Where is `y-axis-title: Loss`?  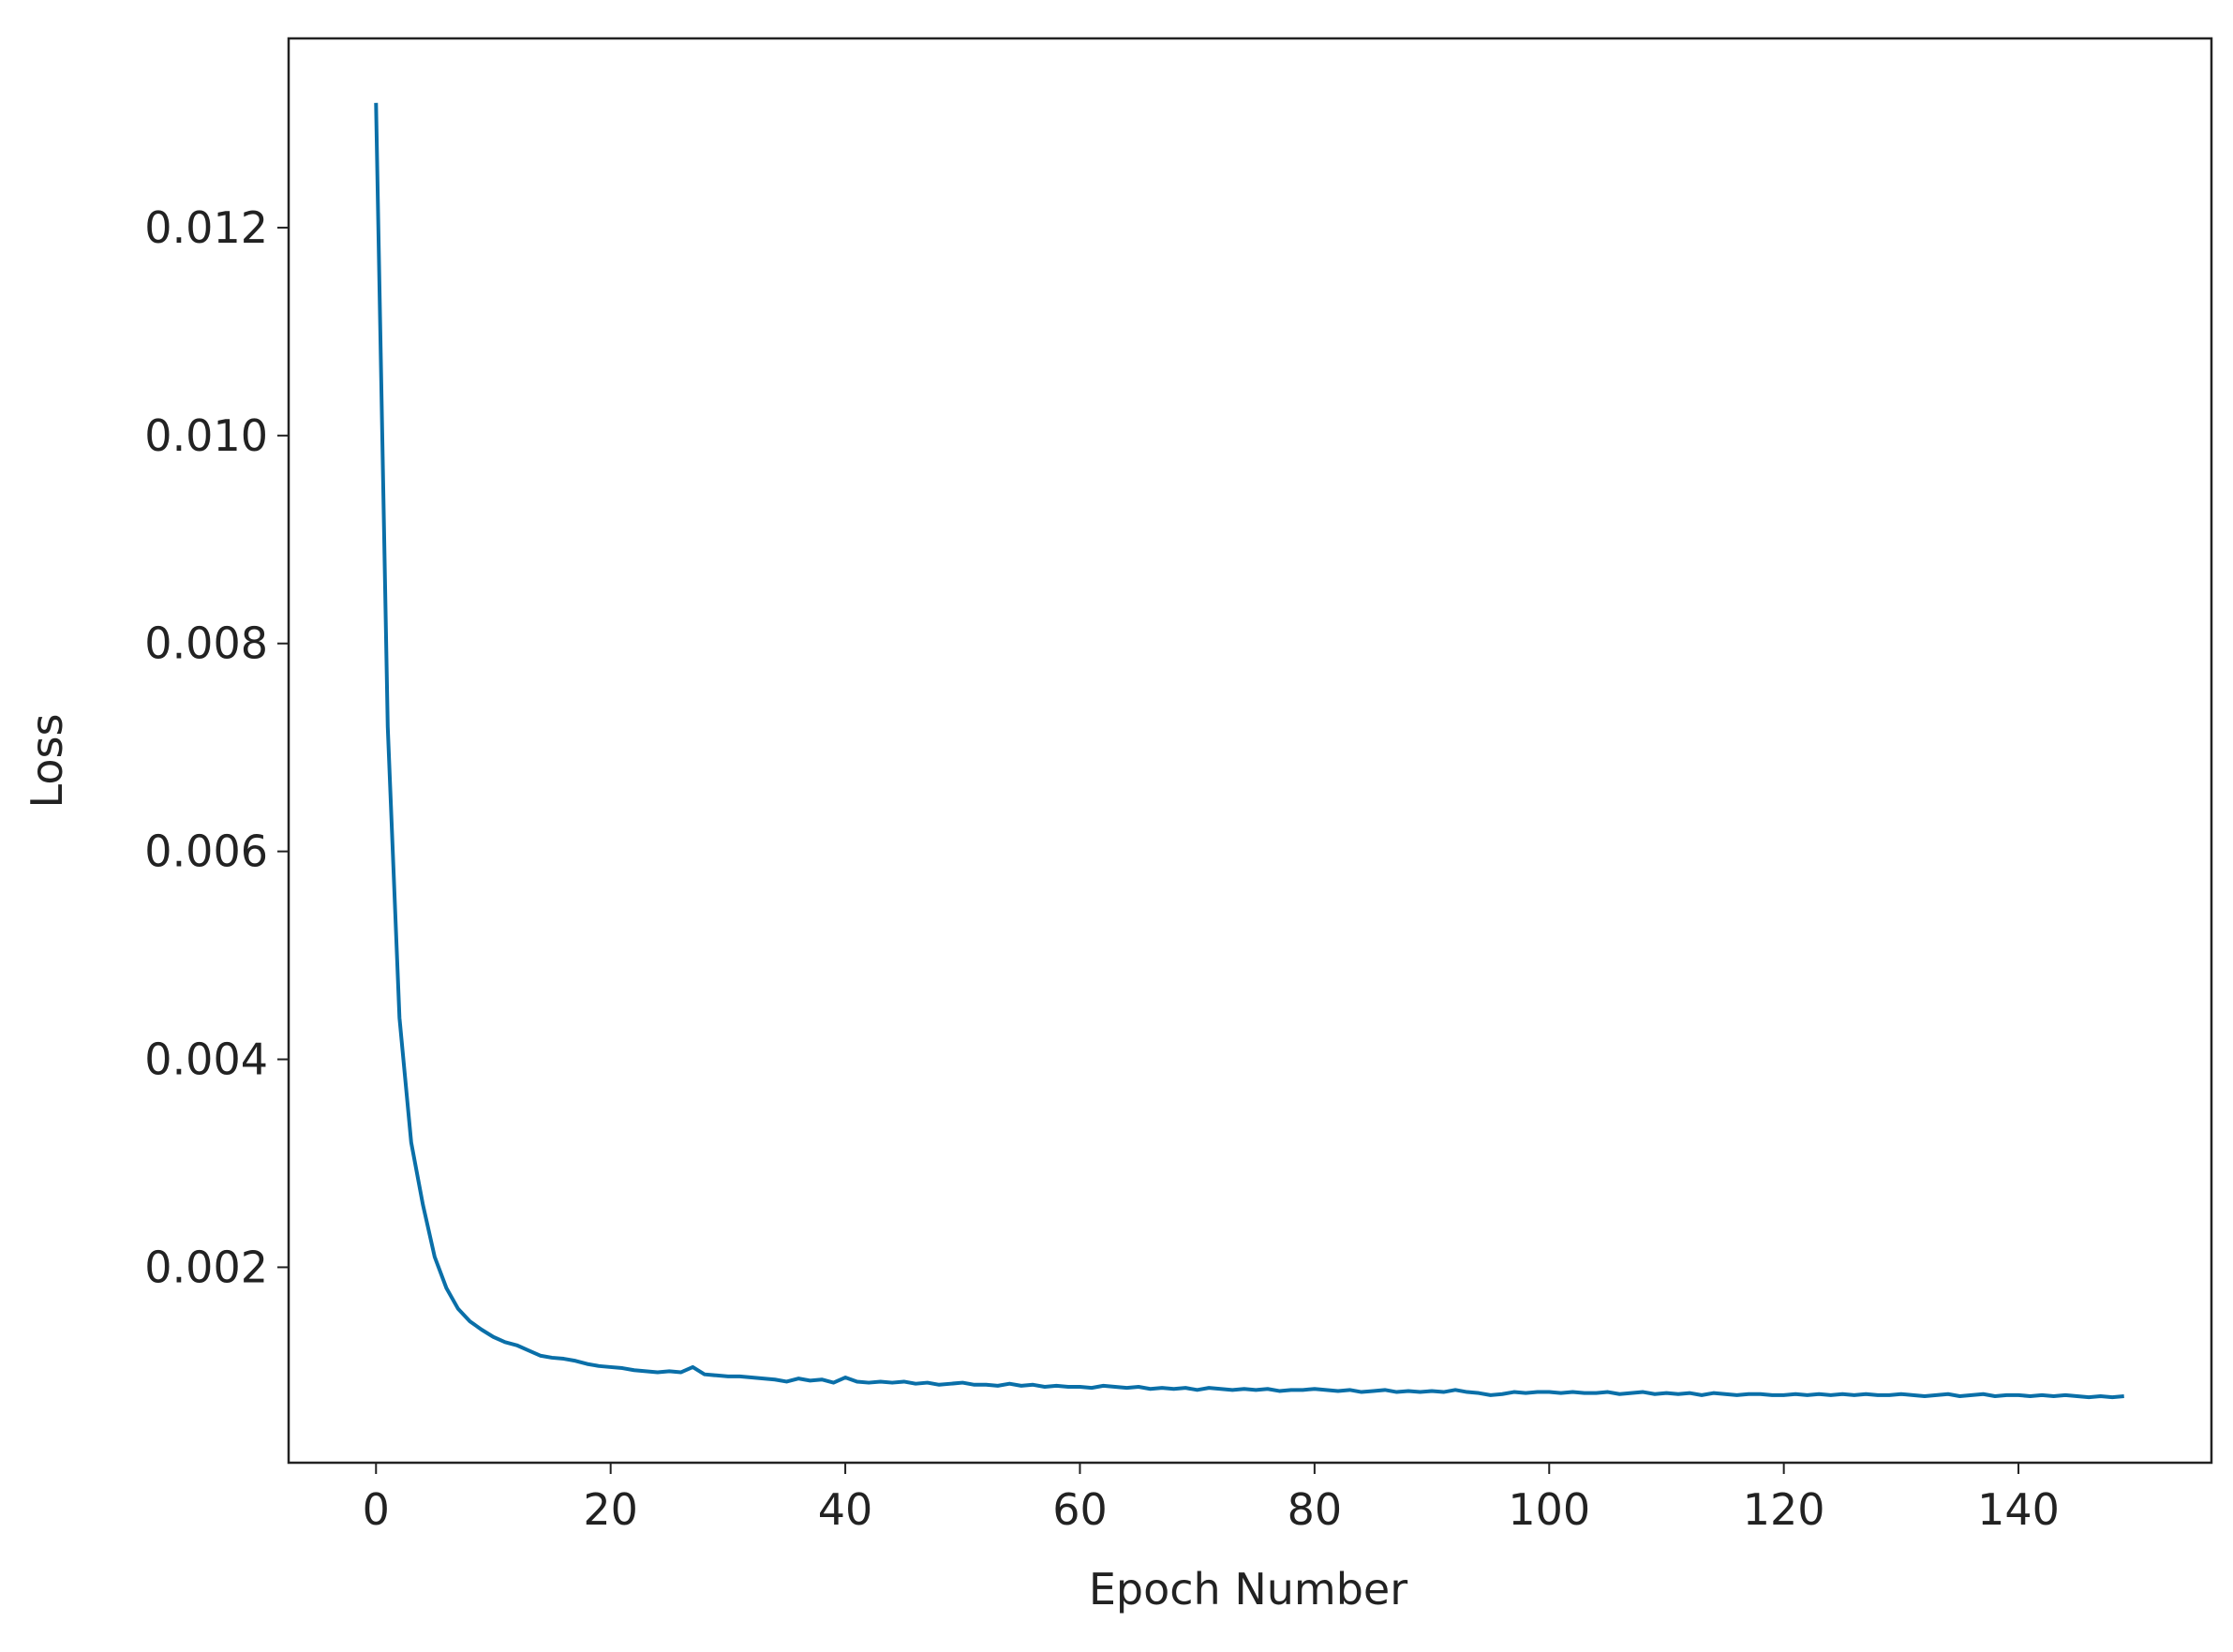
y-axis-title: Loss is located at coordinates (47, 761).